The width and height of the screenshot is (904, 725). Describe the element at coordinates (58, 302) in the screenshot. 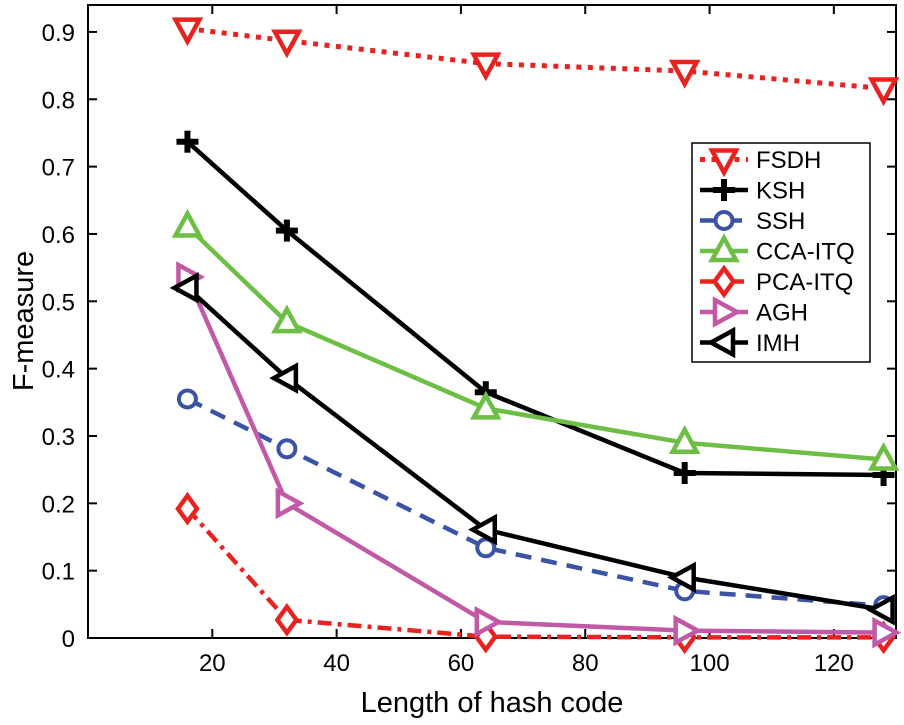

I see `y-tick-label: 0.5` at that location.